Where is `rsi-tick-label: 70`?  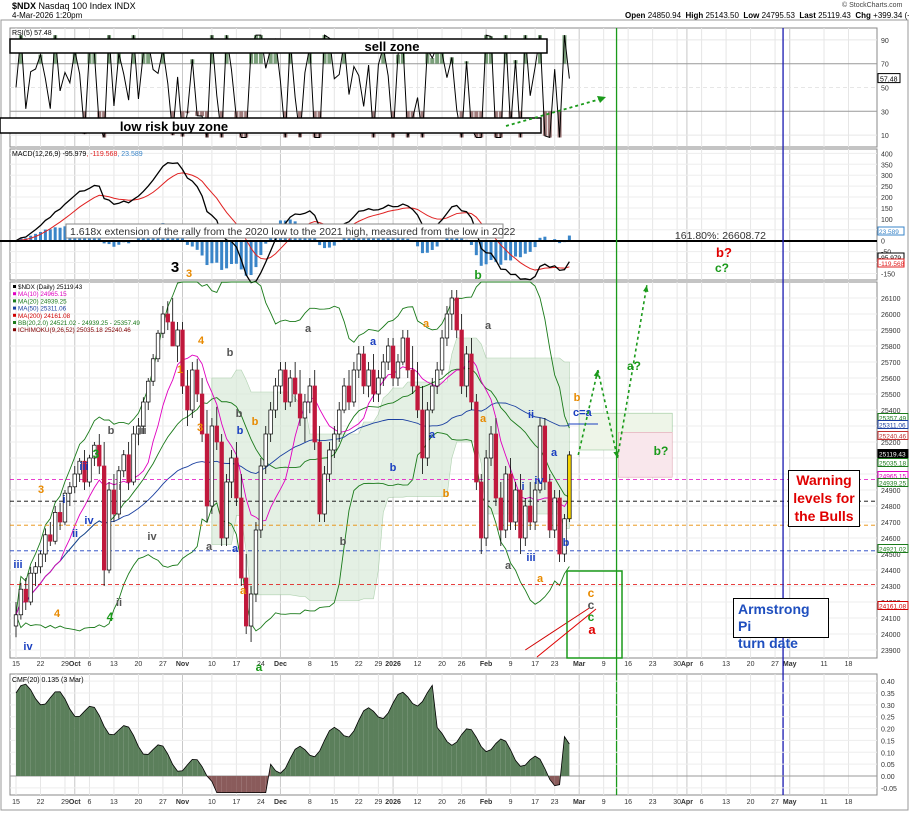 rsi-tick-label: 70 is located at coordinates (885, 65).